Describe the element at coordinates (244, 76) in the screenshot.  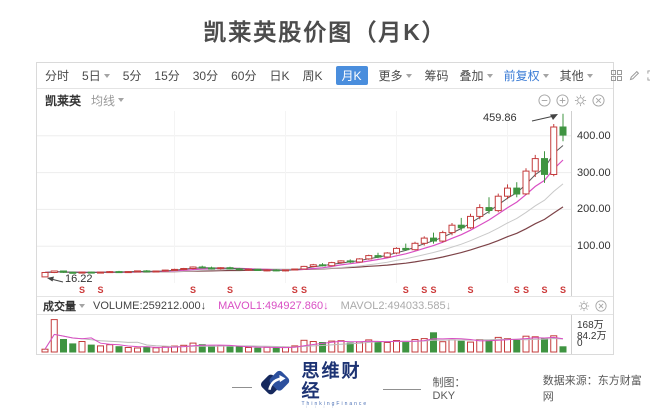
I see `tab-60min: 60分` at that location.